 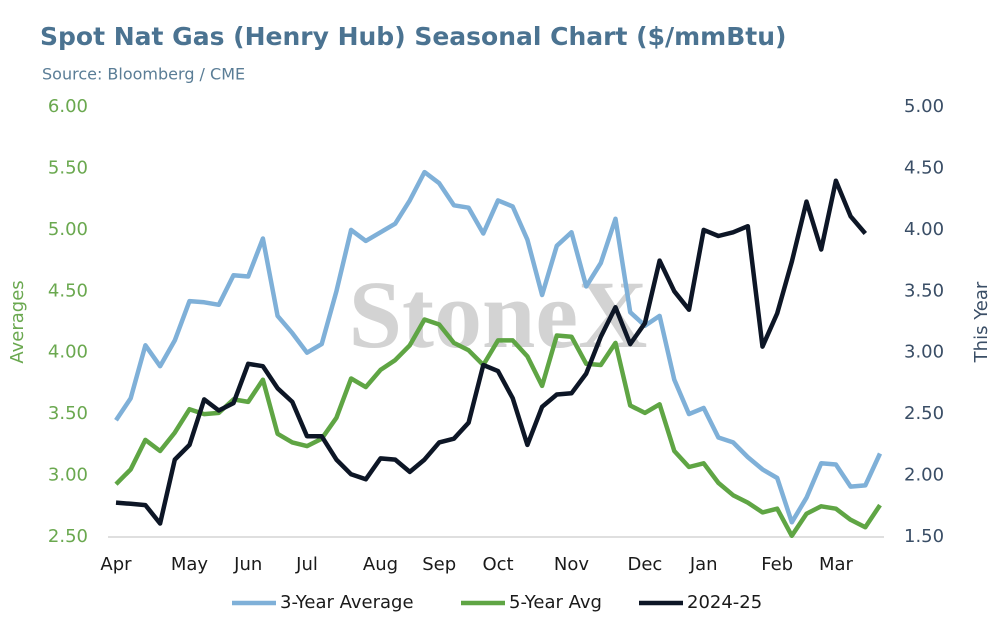 What do you see at coordinates (68, 229) in the screenshot?
I see `y-tick-label: 5.00` at bounding box center [68, 229].